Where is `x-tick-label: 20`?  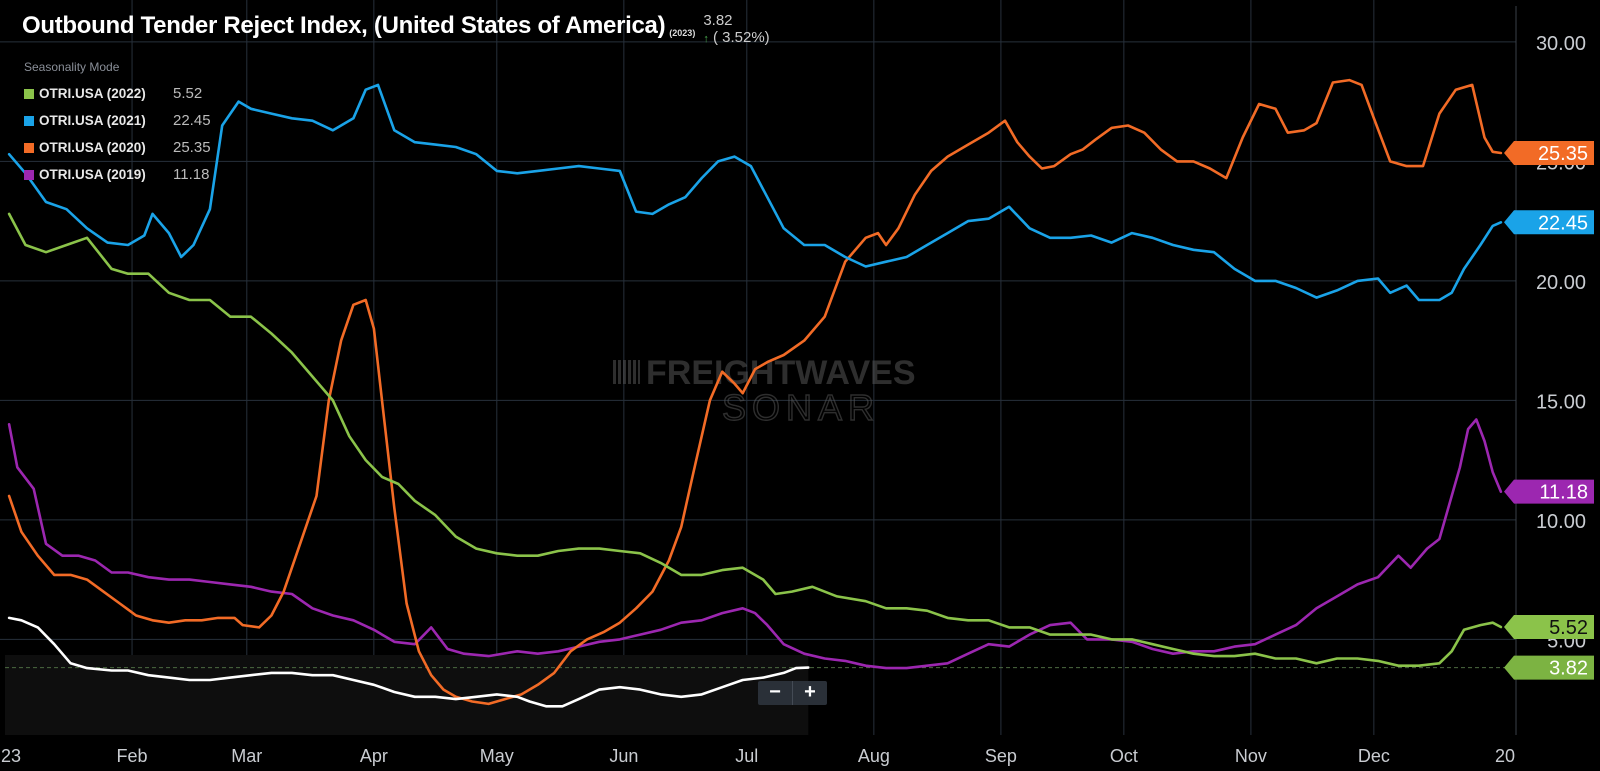
x-tick-label: 20 is located at coordinates (1505, 756).